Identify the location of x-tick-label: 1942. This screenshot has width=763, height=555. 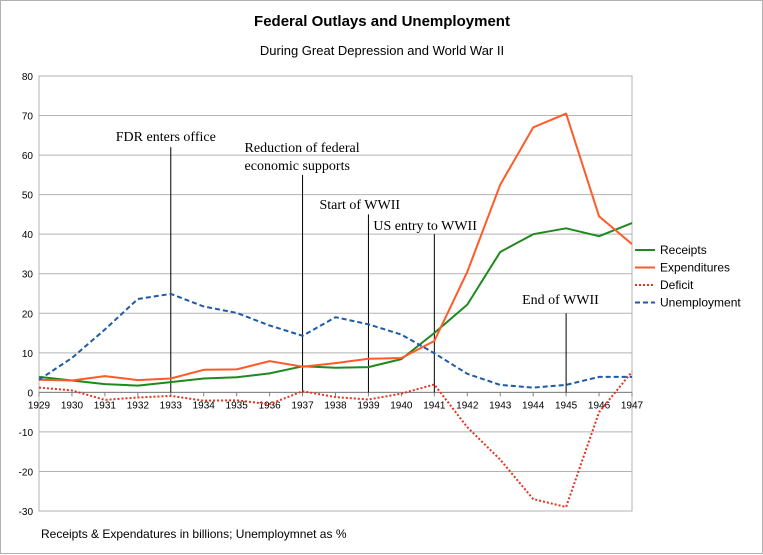
(467, 405).